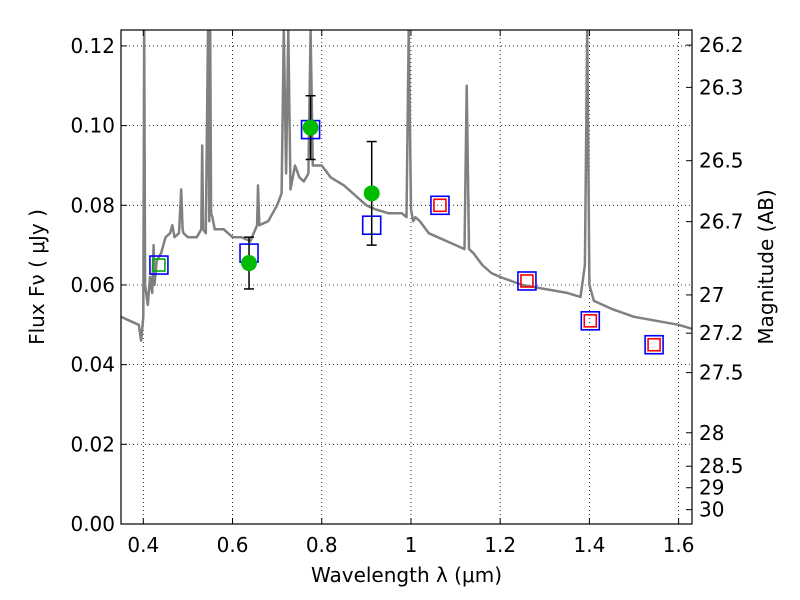 This screenshot has width=800, height=600. Describe the element at coordinates (92, 365) in the screenshot. I see `y-tick-label: 0.04` at that location.